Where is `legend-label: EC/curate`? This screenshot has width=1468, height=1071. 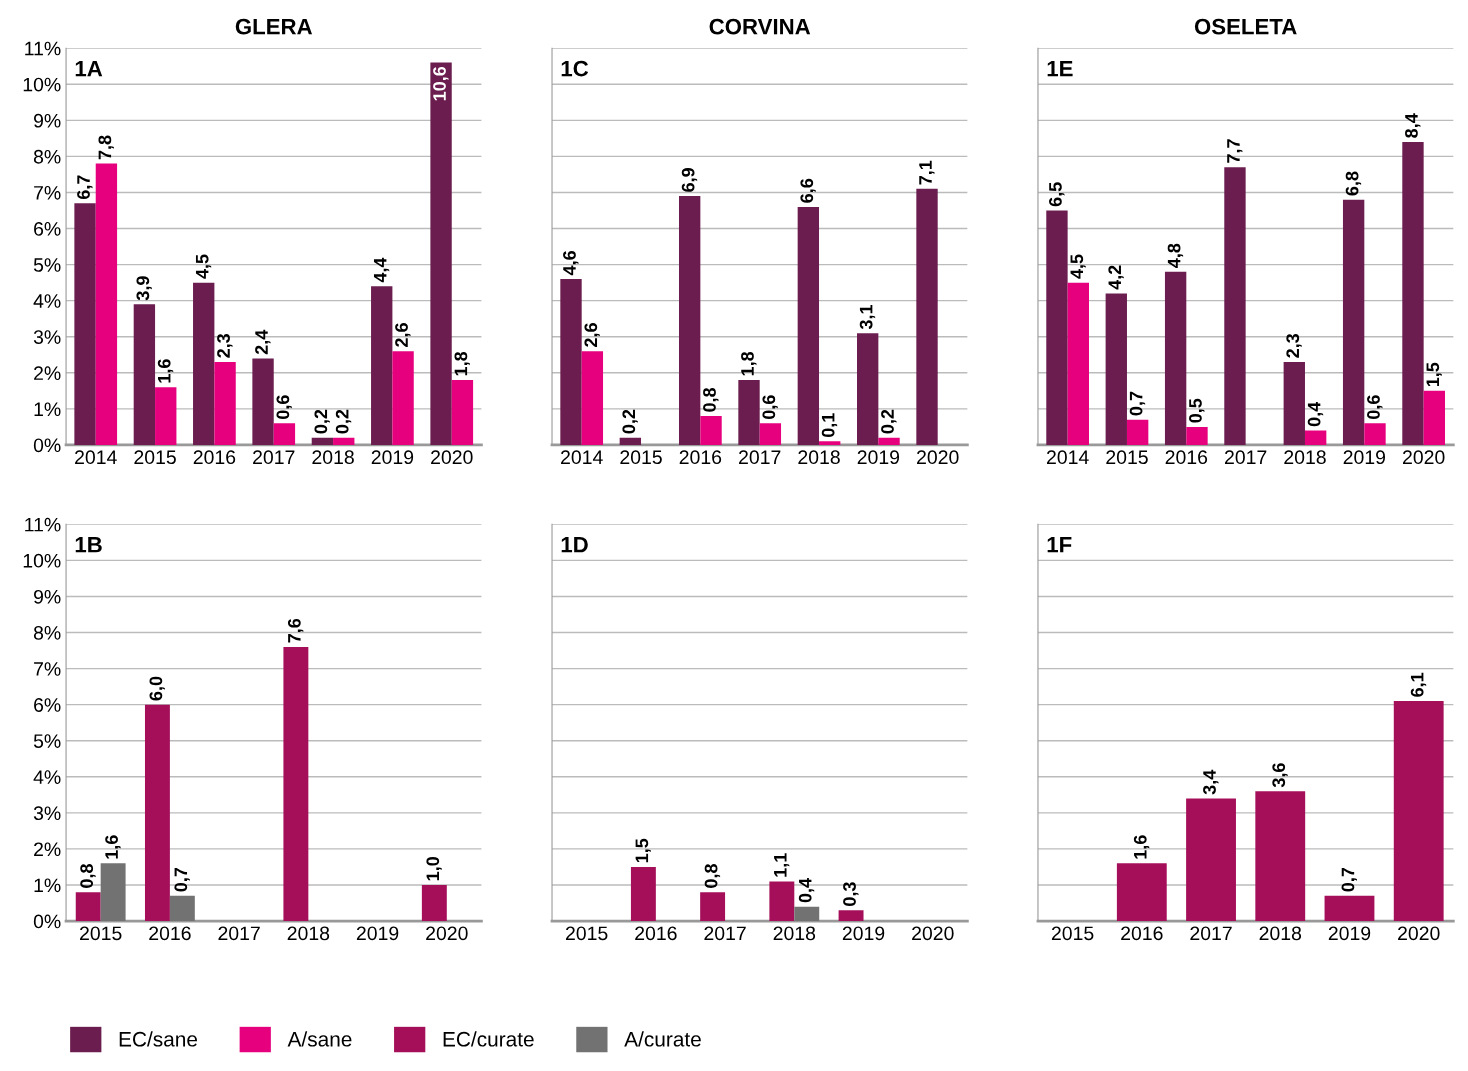
legend-label: EC/curate is located at coordinates (488, 1039).